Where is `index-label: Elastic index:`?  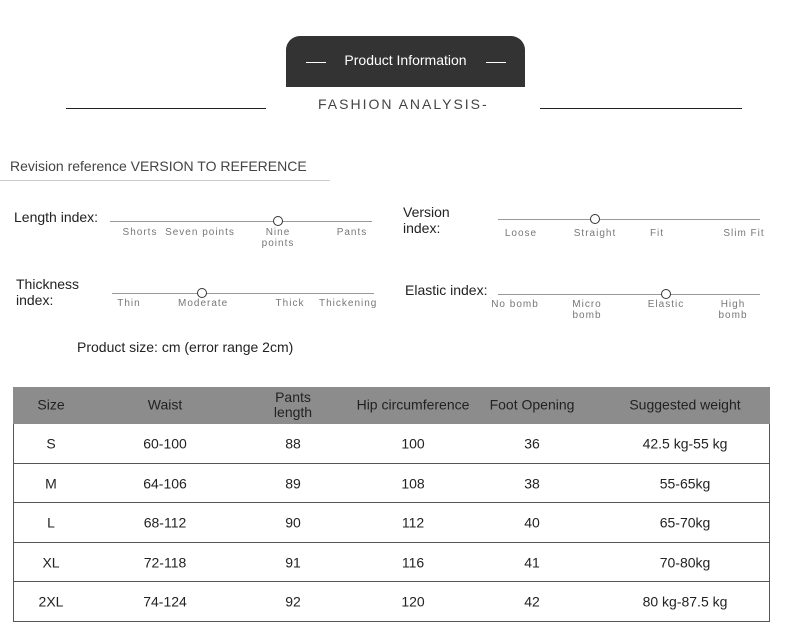
index-label: Elastic index: is located at coordinates (446, 290).